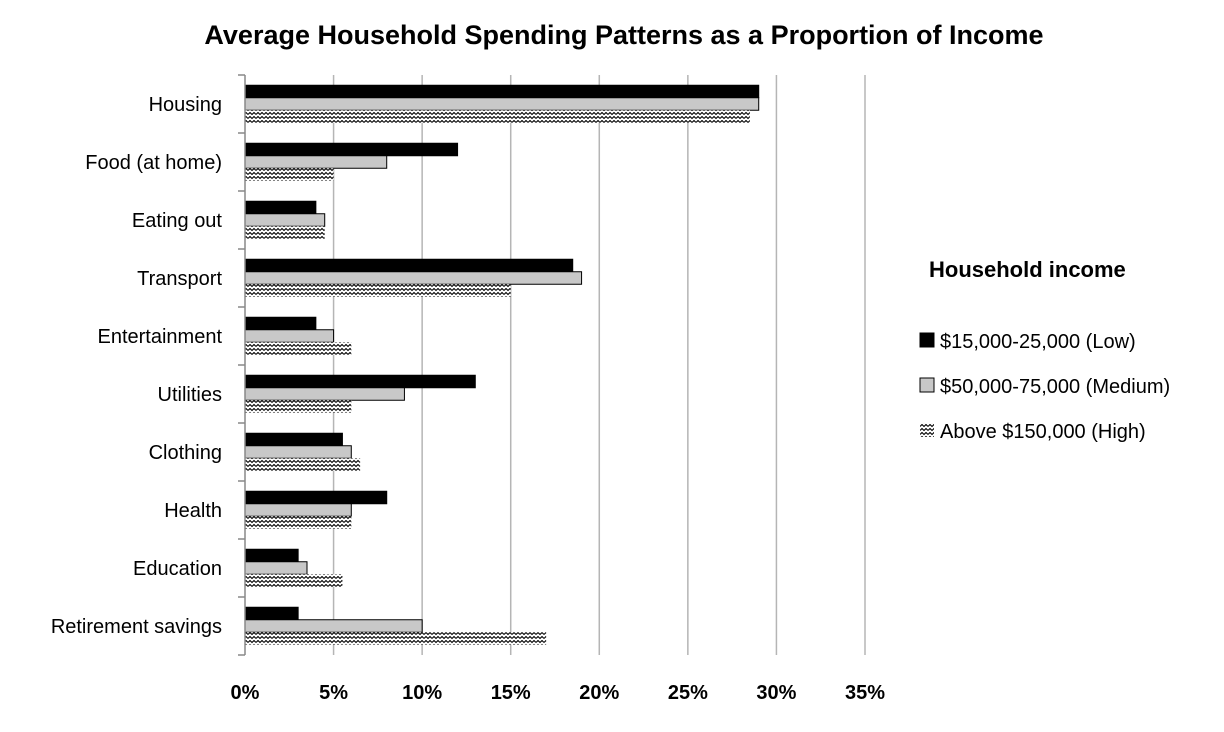 This screenshot has height=732, width=1224. What do you see at coordinates (179, 279) in the screenshot?
I see `category-label: Transport` at bounding box center [179, 279].